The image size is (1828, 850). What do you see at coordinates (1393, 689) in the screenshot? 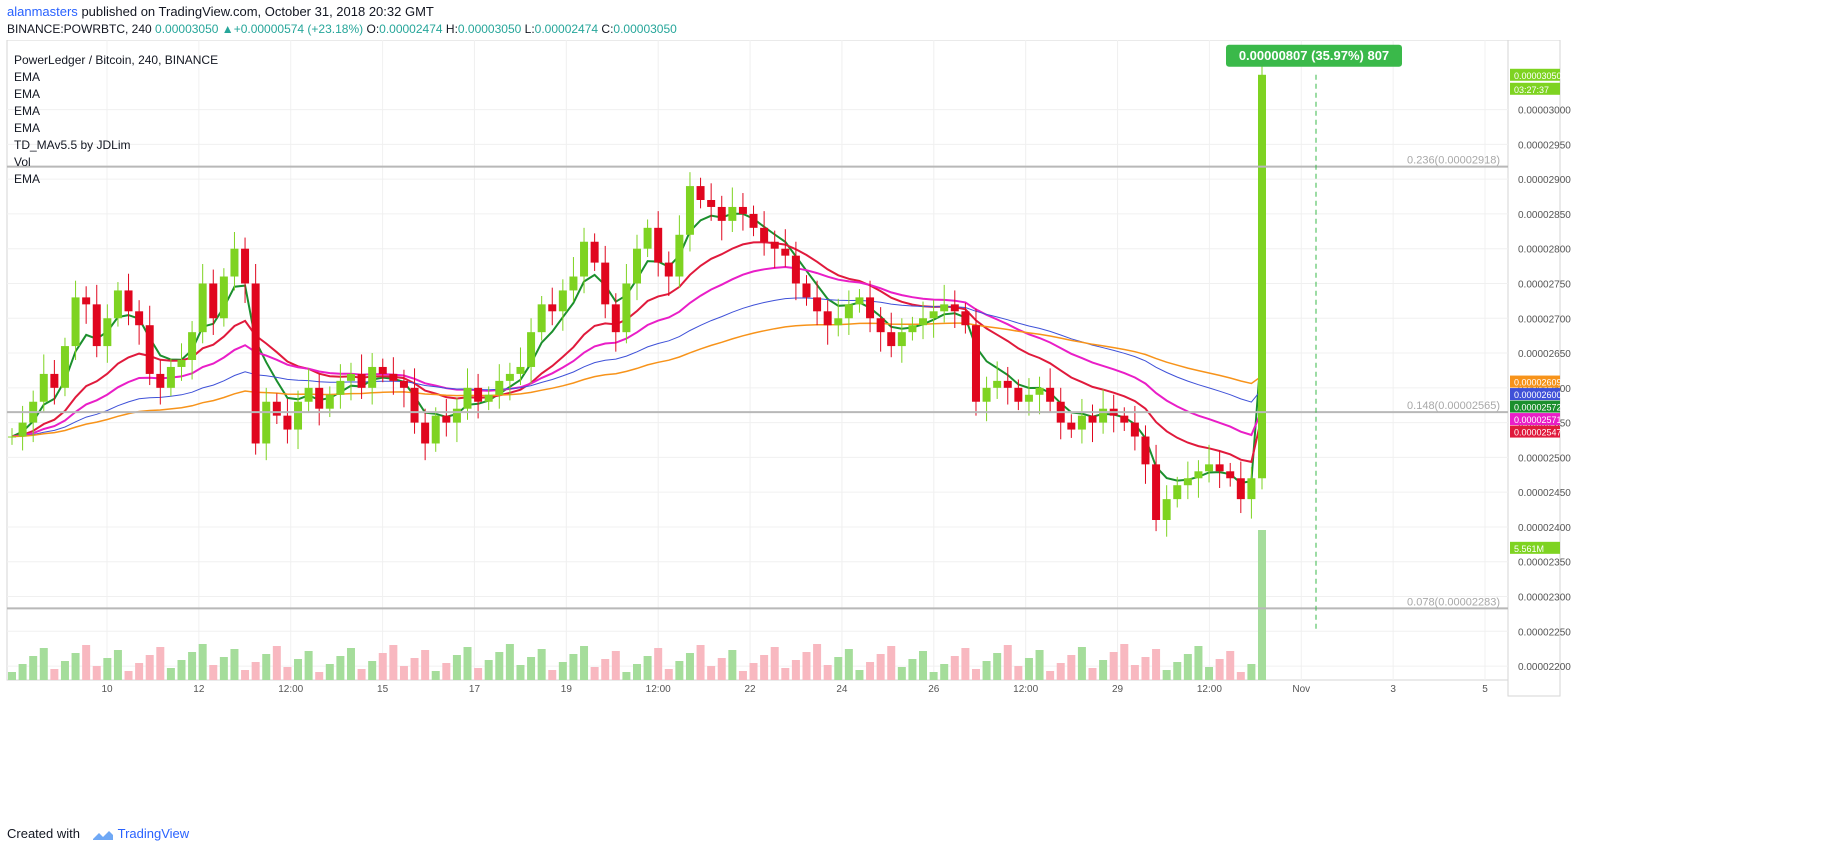
I see `x-tick-label: 3` at bounding box center [1393, 689].